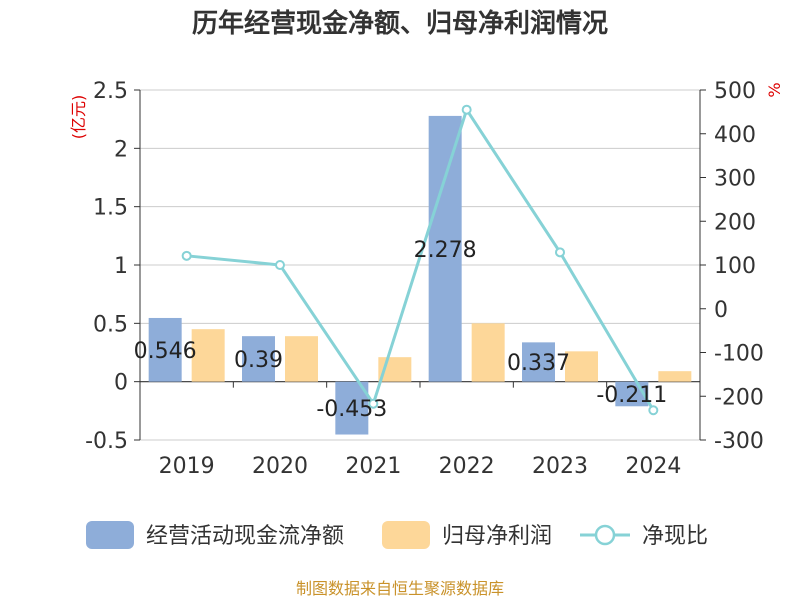 The width and height of the screenshot is (800, 600). What do you see at coordinates (78, 117) in the screenshot?
I see `left-axis-unit: (亿元)` at bounding box center [78, 117].